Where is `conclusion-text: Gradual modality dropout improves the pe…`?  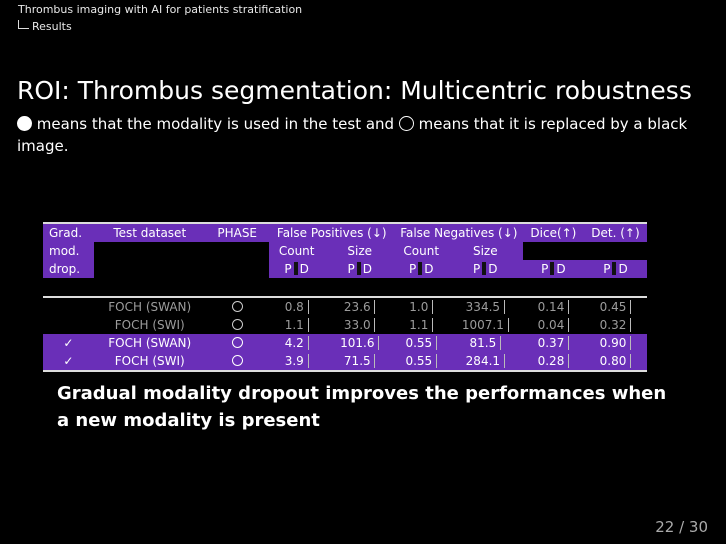
conclusion-text: Gradual modality dropout improves the pe… is located at coordinates (362, 407).